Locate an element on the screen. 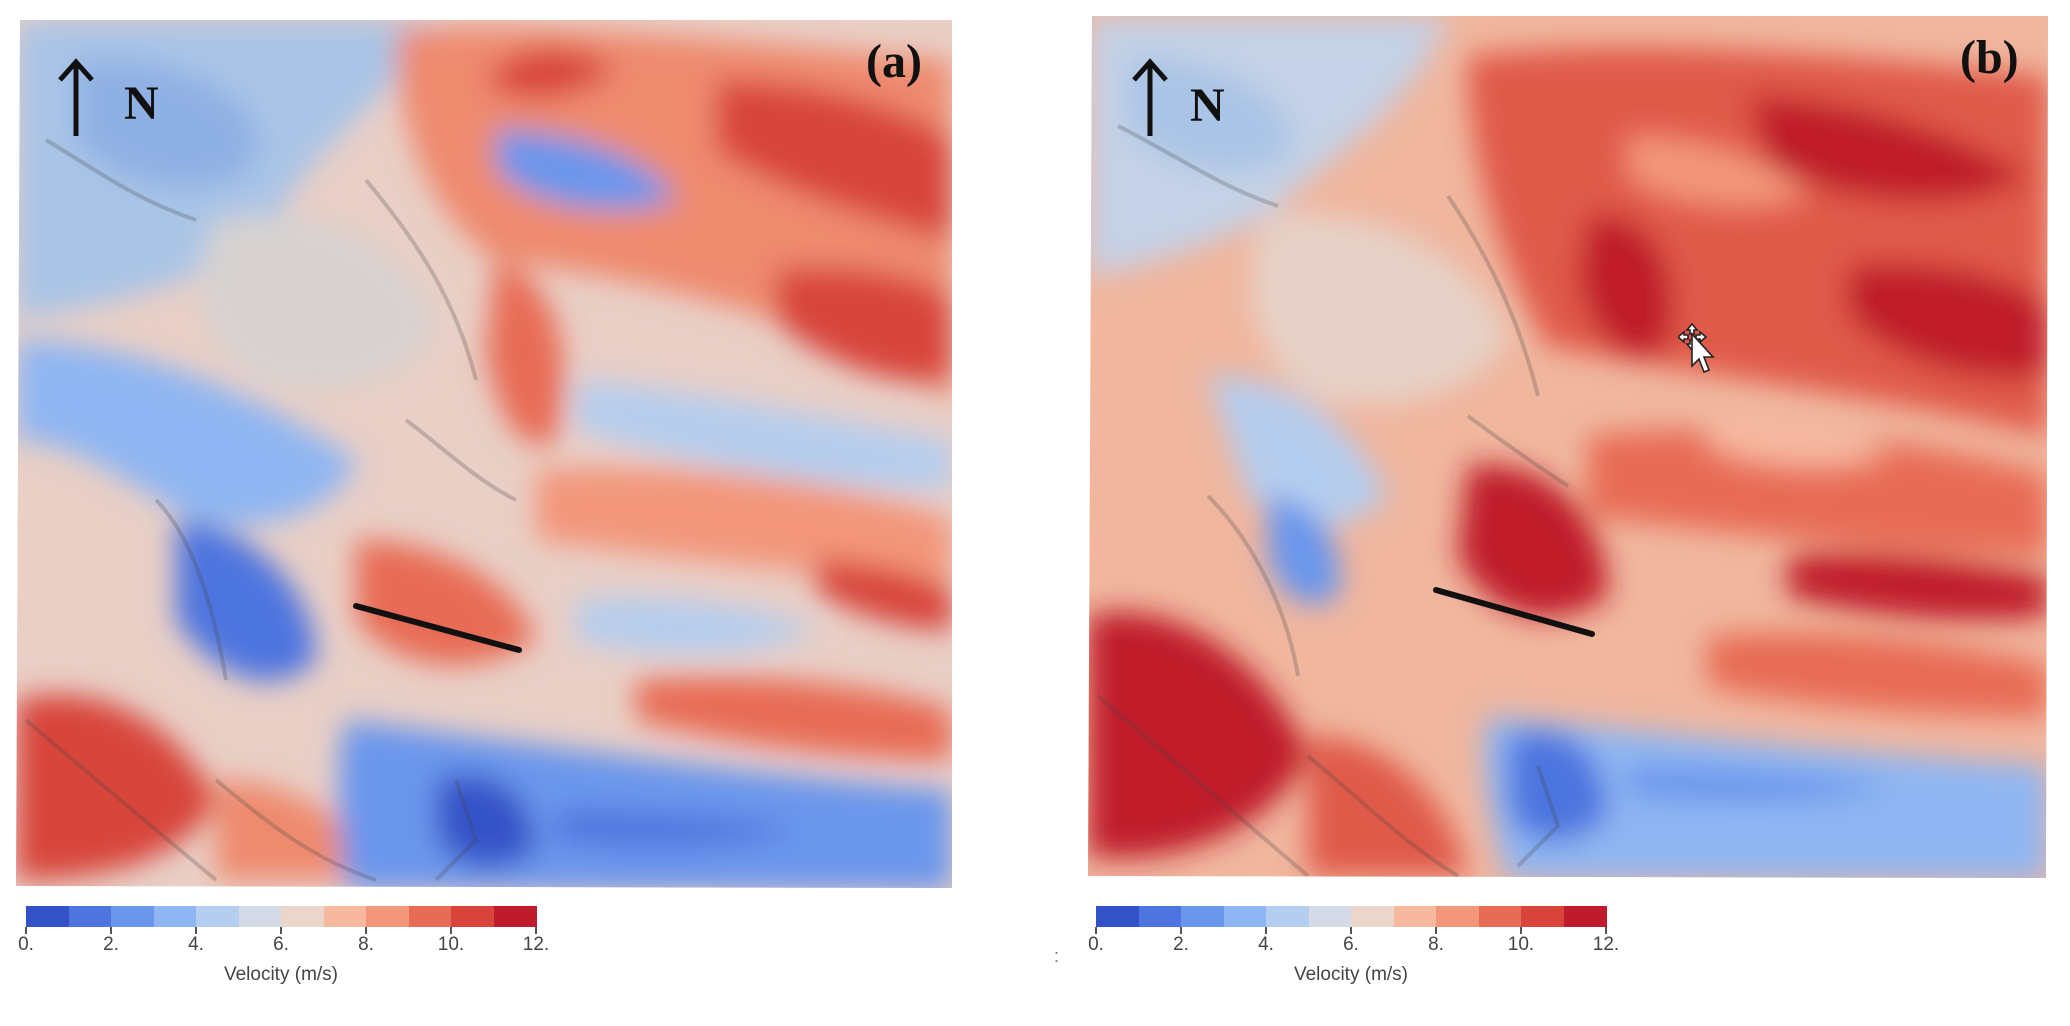 This screenshot has width=2070, height=1026. colorbar-a: 0. 2. 4. 6. 8. 10. 12. Velocity (m/s) is located at coordinates (283, 946).